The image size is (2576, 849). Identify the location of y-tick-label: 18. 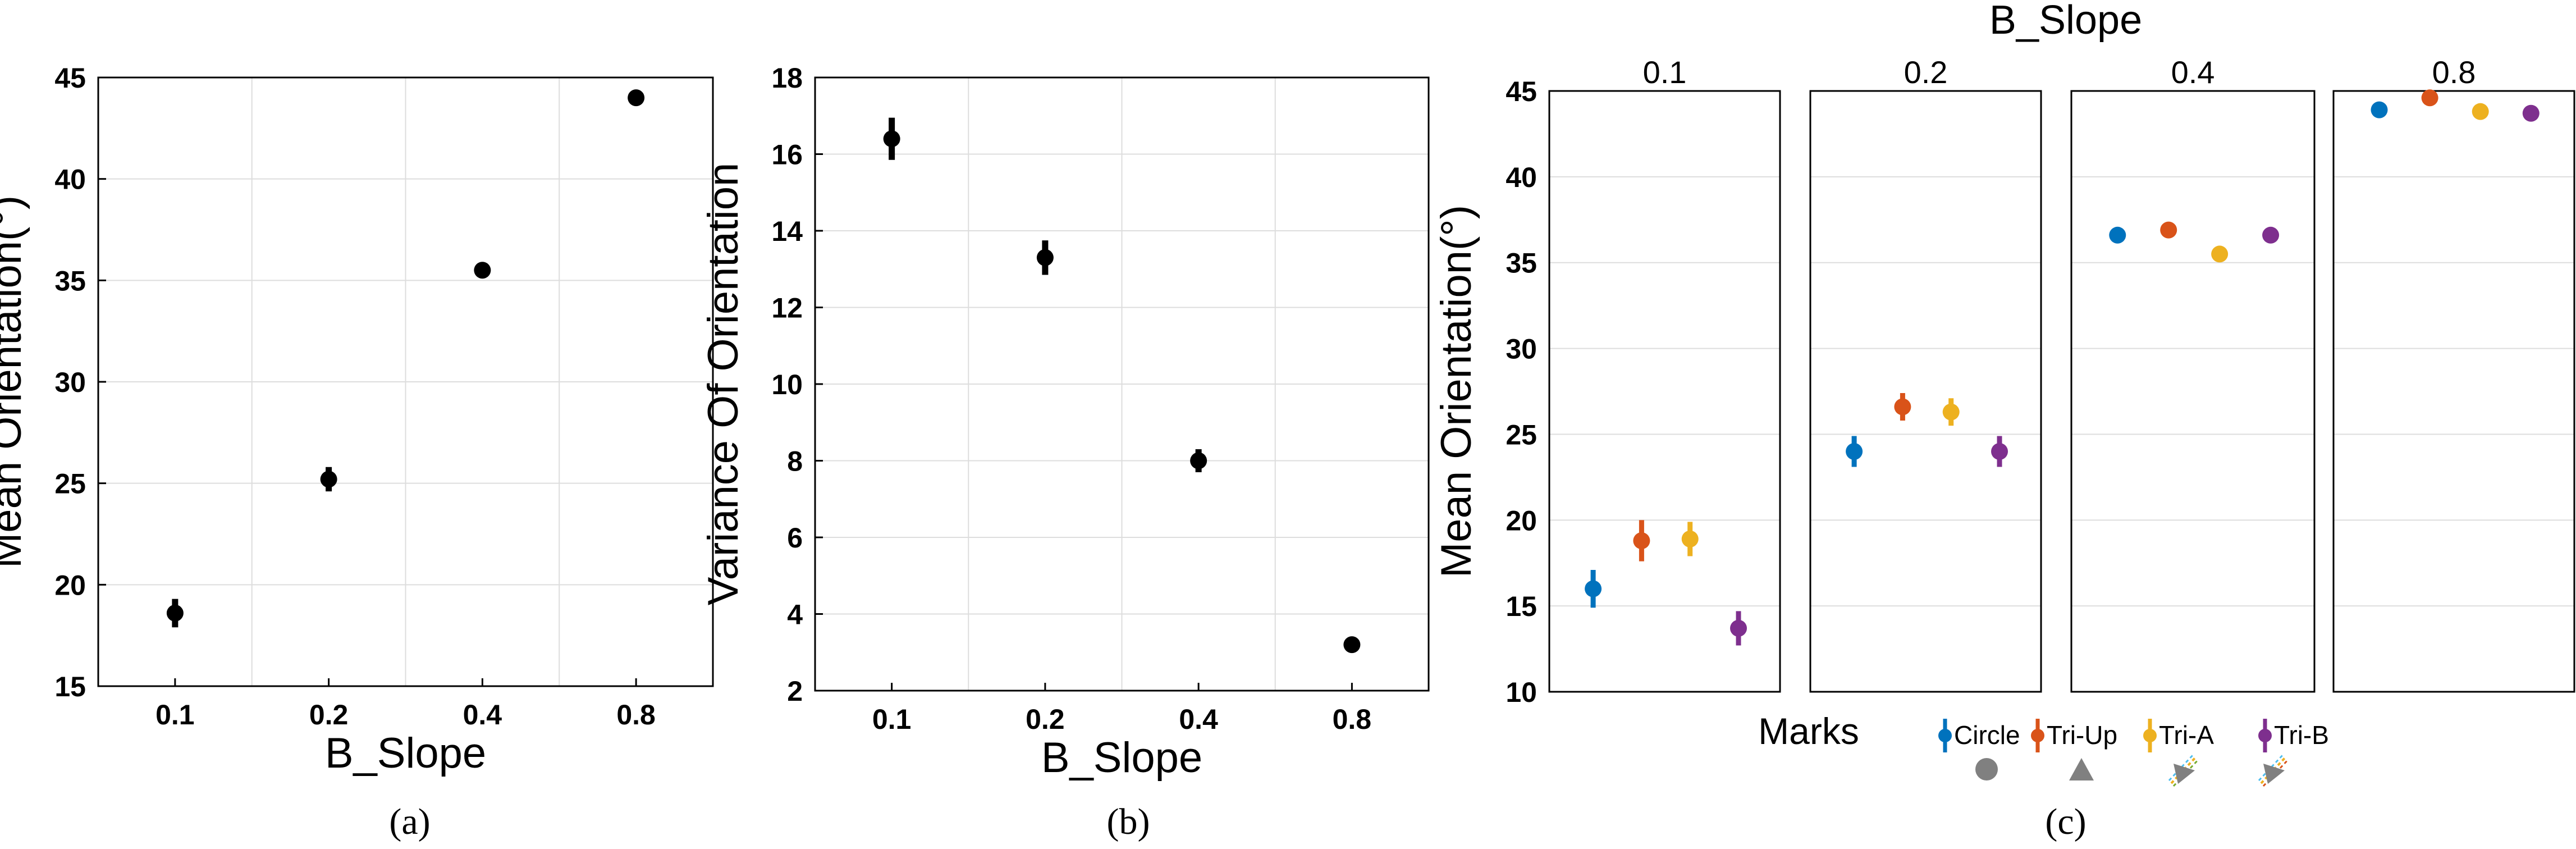
(787, 78).